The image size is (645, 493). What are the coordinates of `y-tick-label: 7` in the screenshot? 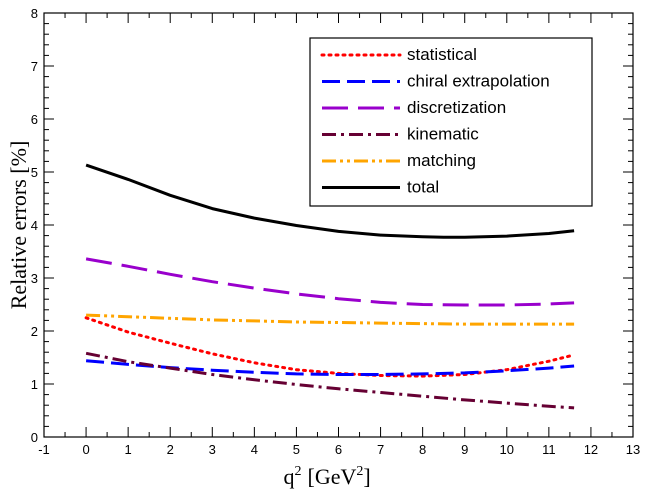 It's located at (34, 66).